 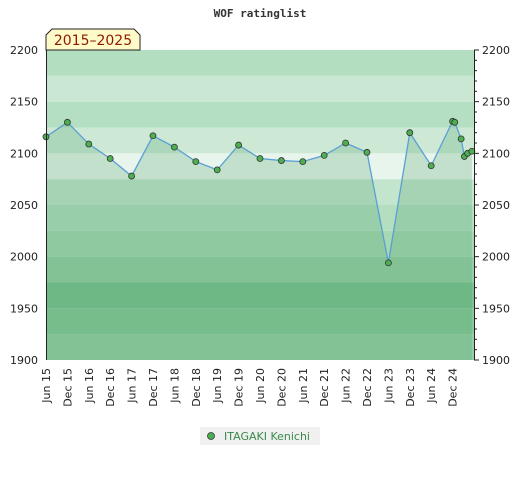 I want to click on x-tick-label: Dec 19, so click(x=239, y=387).